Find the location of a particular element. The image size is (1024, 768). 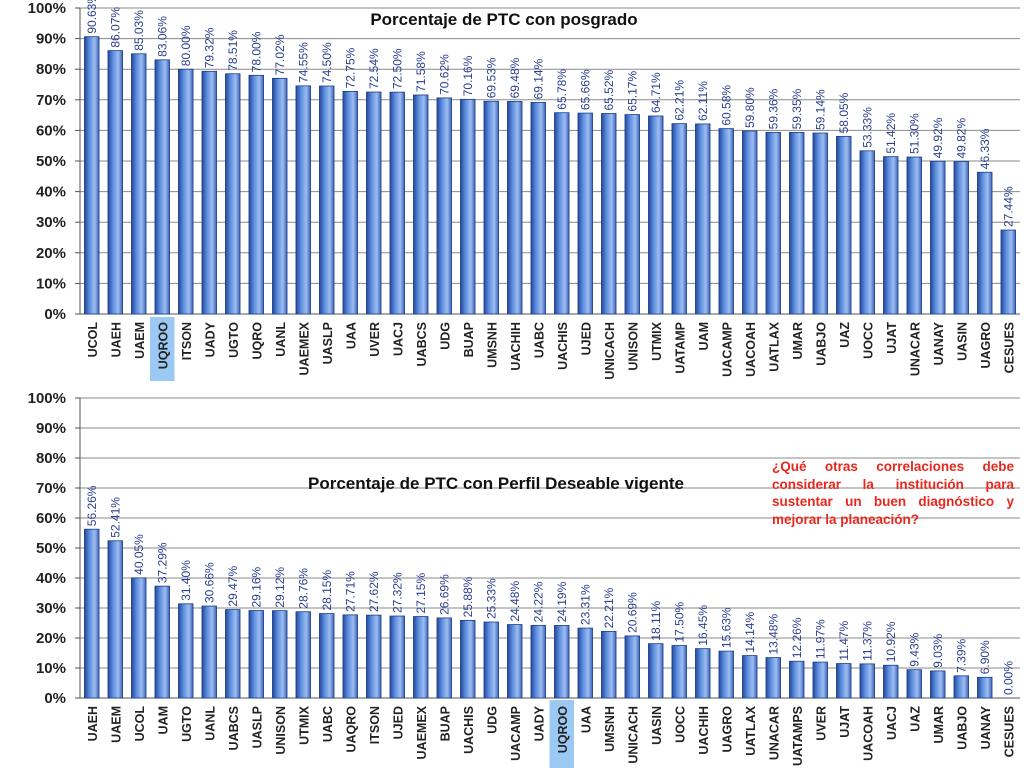

data-label: 78.51% is located at coordinates (233, 50).